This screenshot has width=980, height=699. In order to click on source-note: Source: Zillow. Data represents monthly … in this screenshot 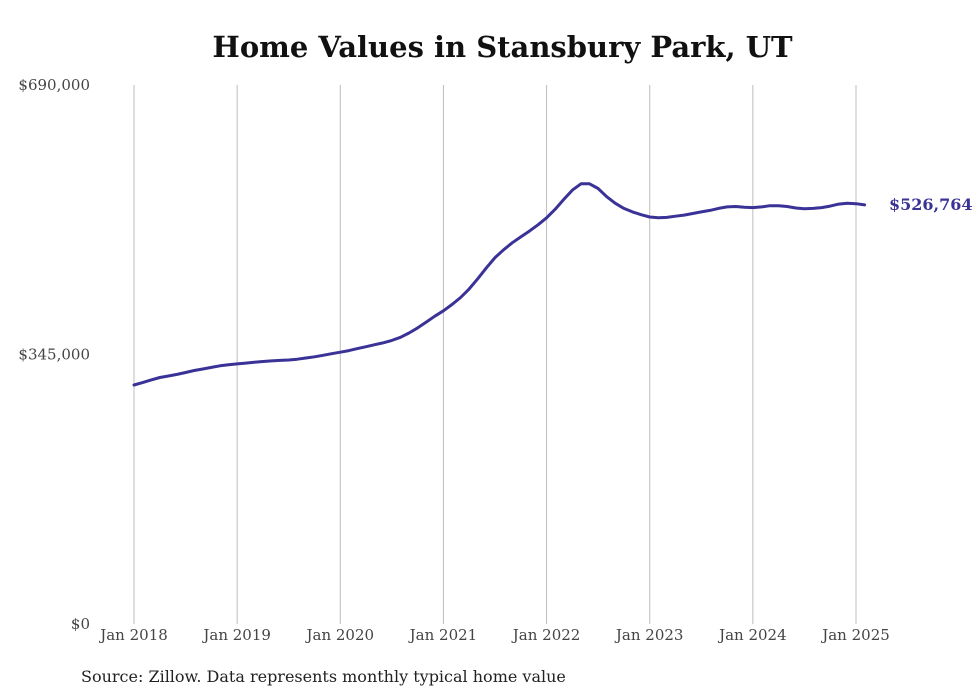, I will do `click(323, 676)`.